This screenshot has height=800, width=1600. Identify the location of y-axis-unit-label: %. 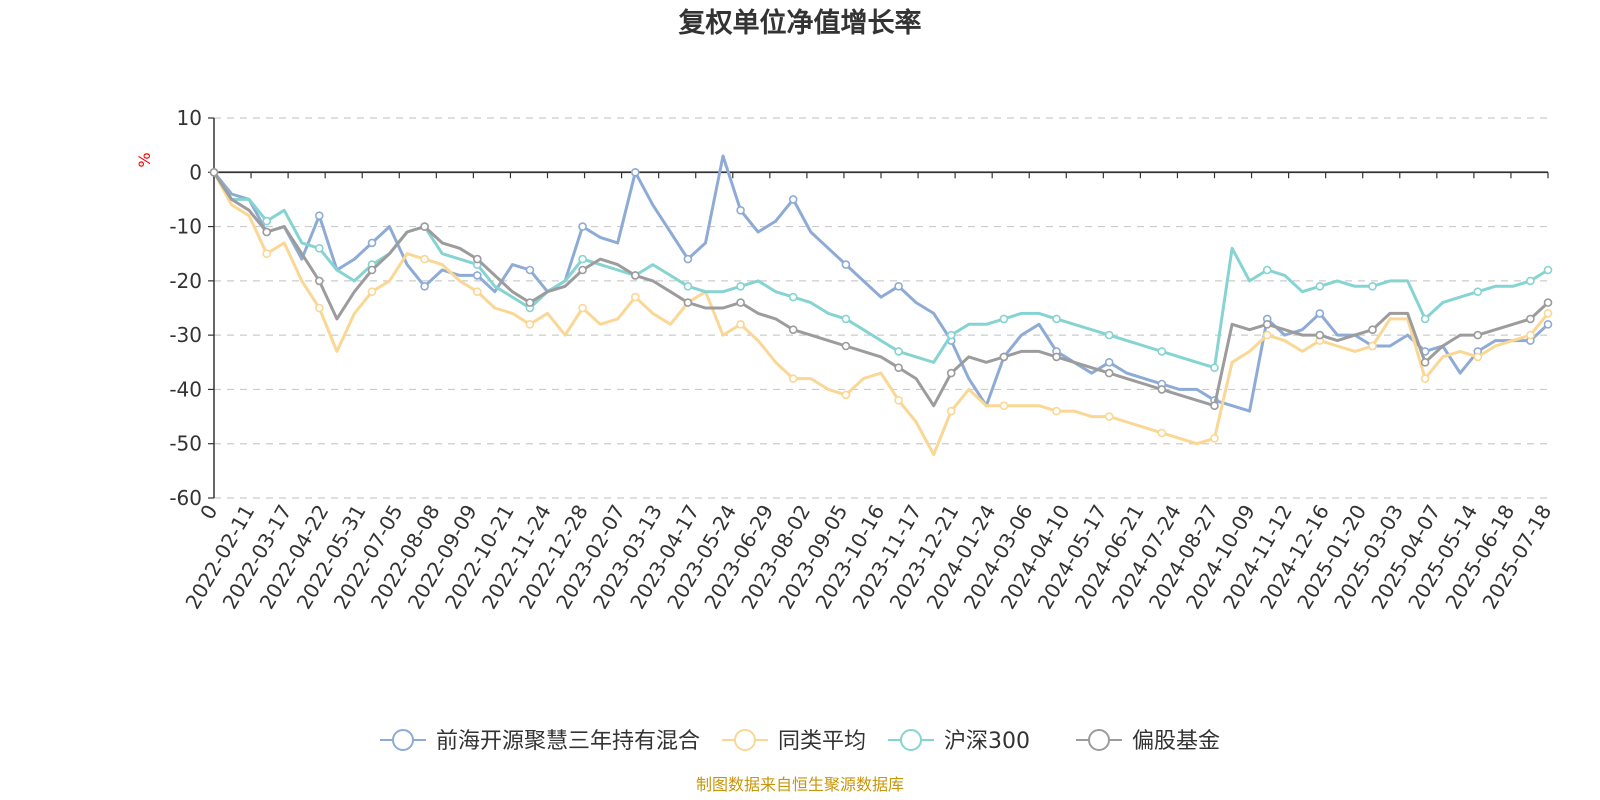
(144, 159).